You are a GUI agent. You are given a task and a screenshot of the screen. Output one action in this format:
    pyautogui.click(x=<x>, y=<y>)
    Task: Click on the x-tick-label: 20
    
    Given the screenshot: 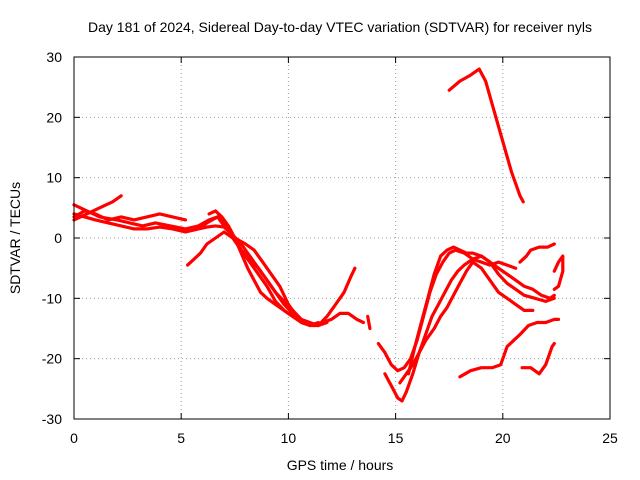 What is the action you would take?
    pyautogui.click(x=503, y=438)
    